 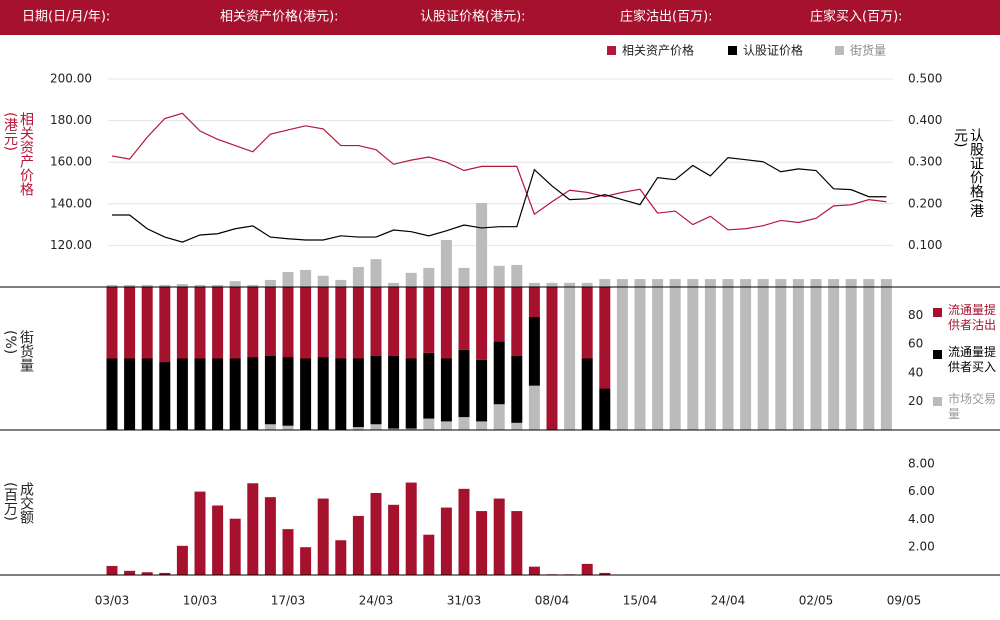 What do you see at coordinates (71, 120) in the screenshot?
I see `y-tick-label: 180.00` at bounding box center [71, 120].